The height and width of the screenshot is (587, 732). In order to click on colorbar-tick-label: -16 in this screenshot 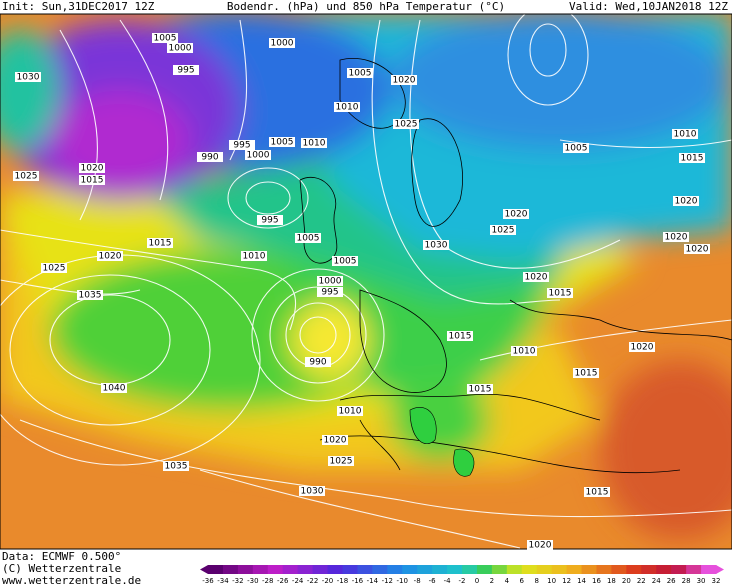, I will do `click(358, 581)`.